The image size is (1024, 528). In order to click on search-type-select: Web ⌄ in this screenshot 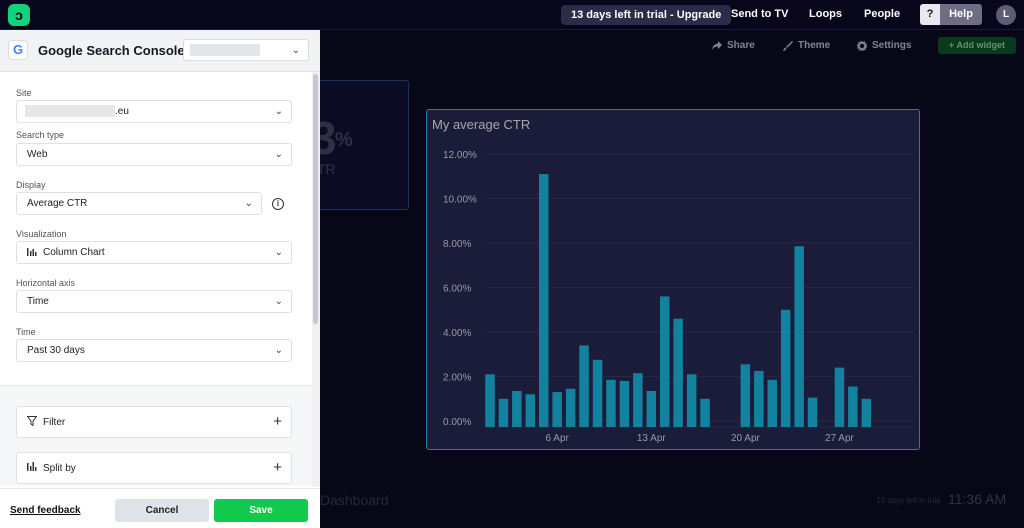, I will do `click(154, 154)`.